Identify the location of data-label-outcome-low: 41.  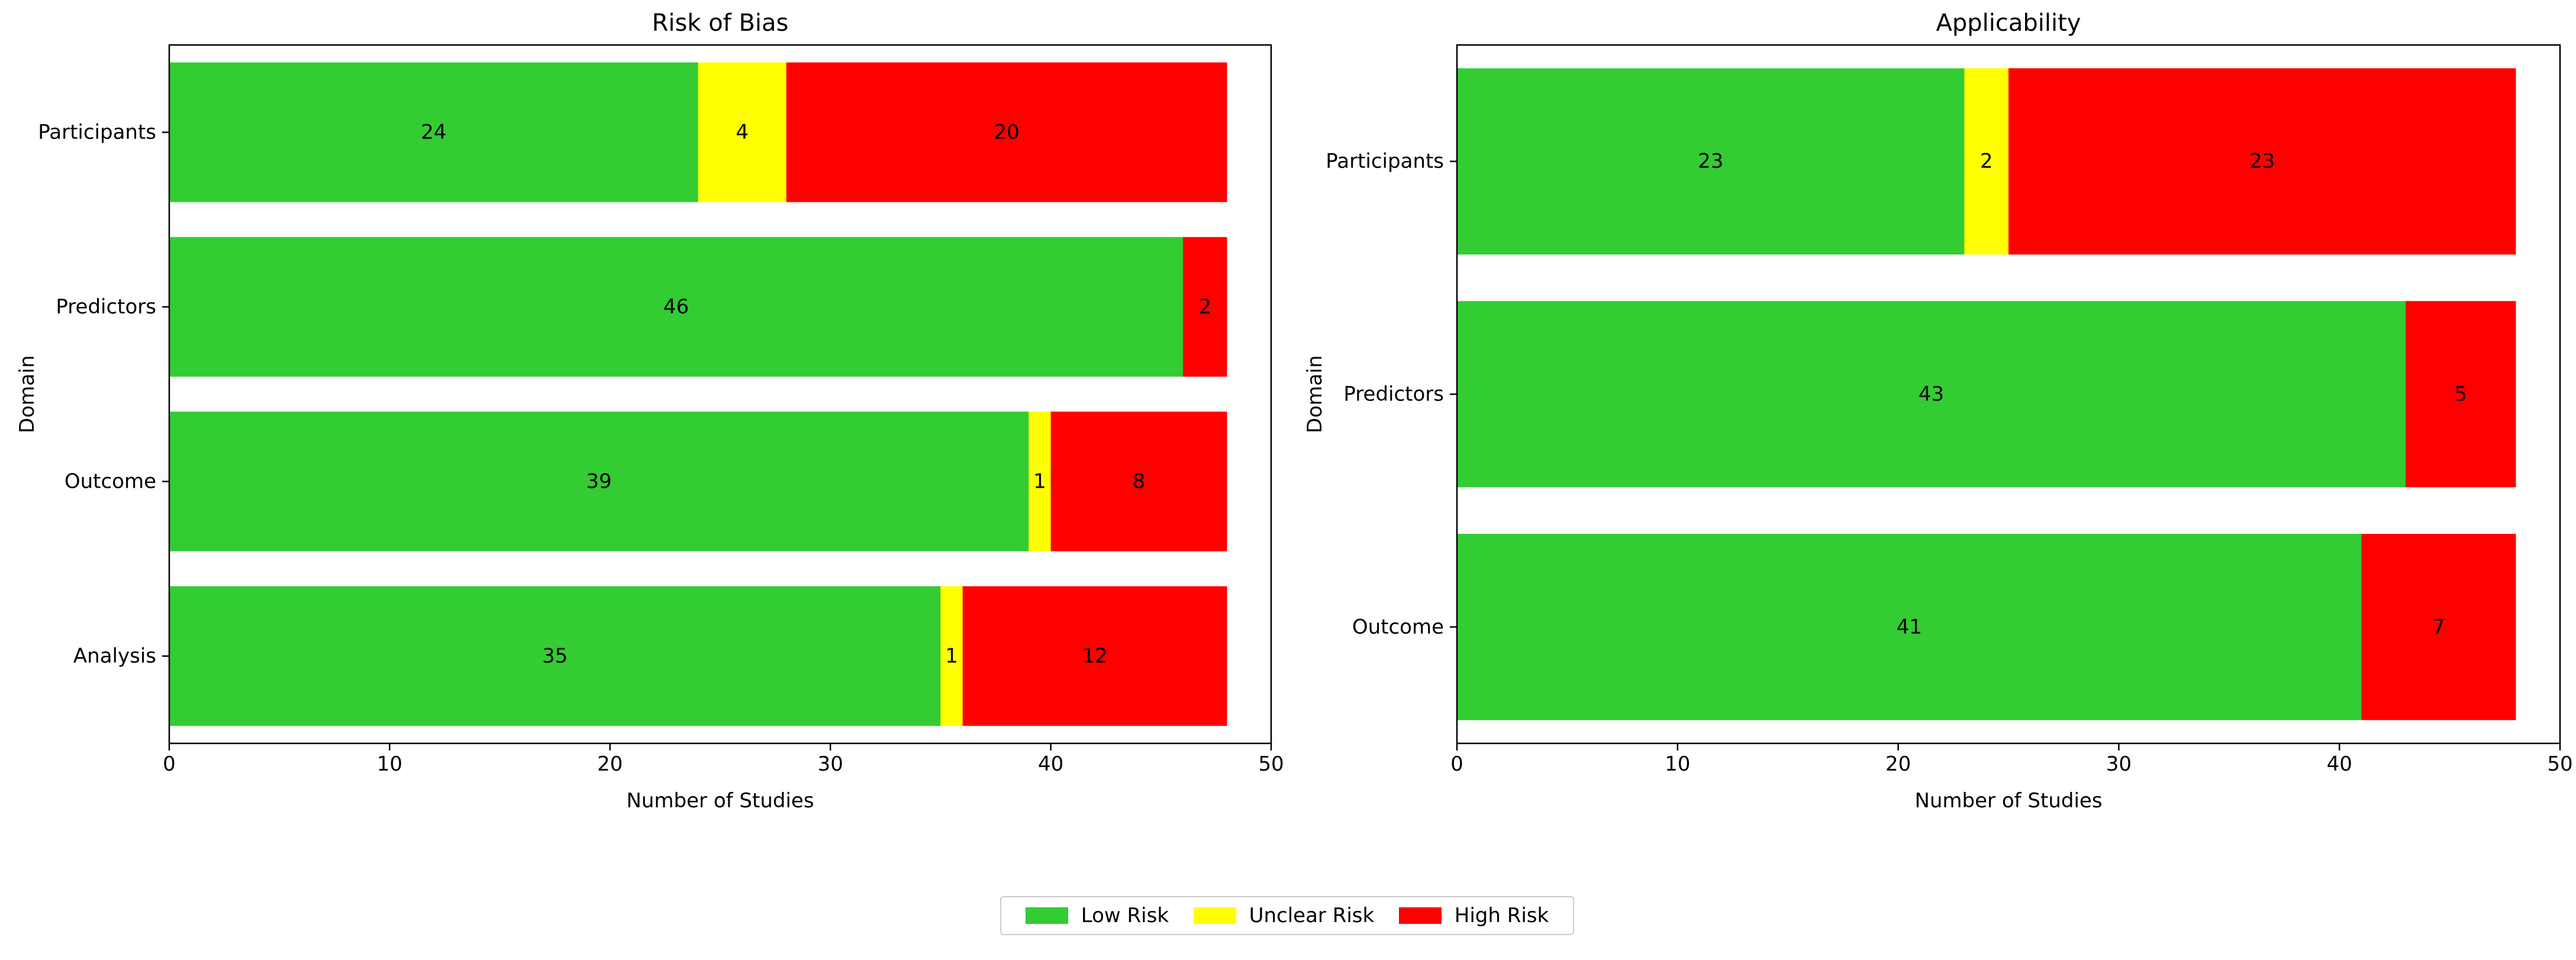
(1909, 627).